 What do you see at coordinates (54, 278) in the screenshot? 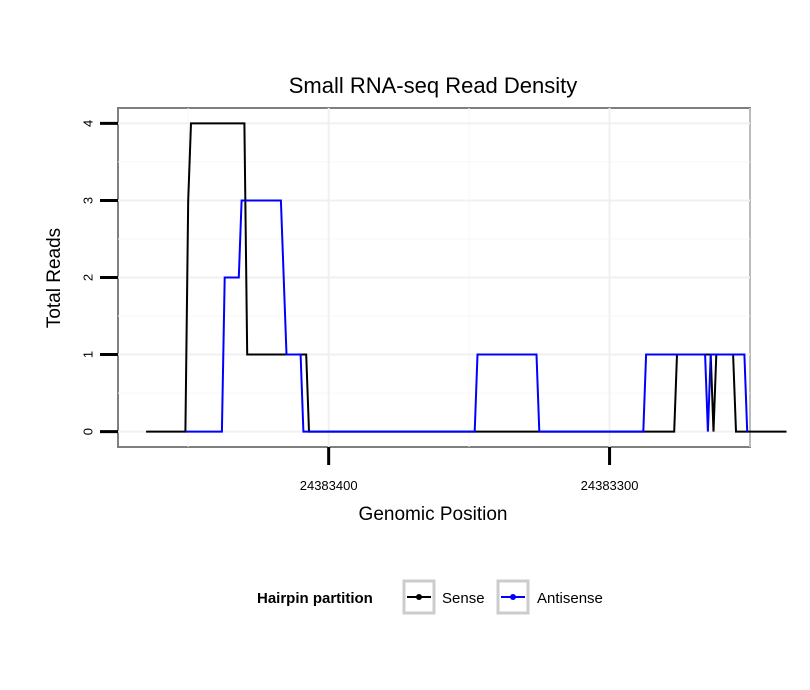
I see `y-axis-title: Total Reads` at bounding box center [54, 278].